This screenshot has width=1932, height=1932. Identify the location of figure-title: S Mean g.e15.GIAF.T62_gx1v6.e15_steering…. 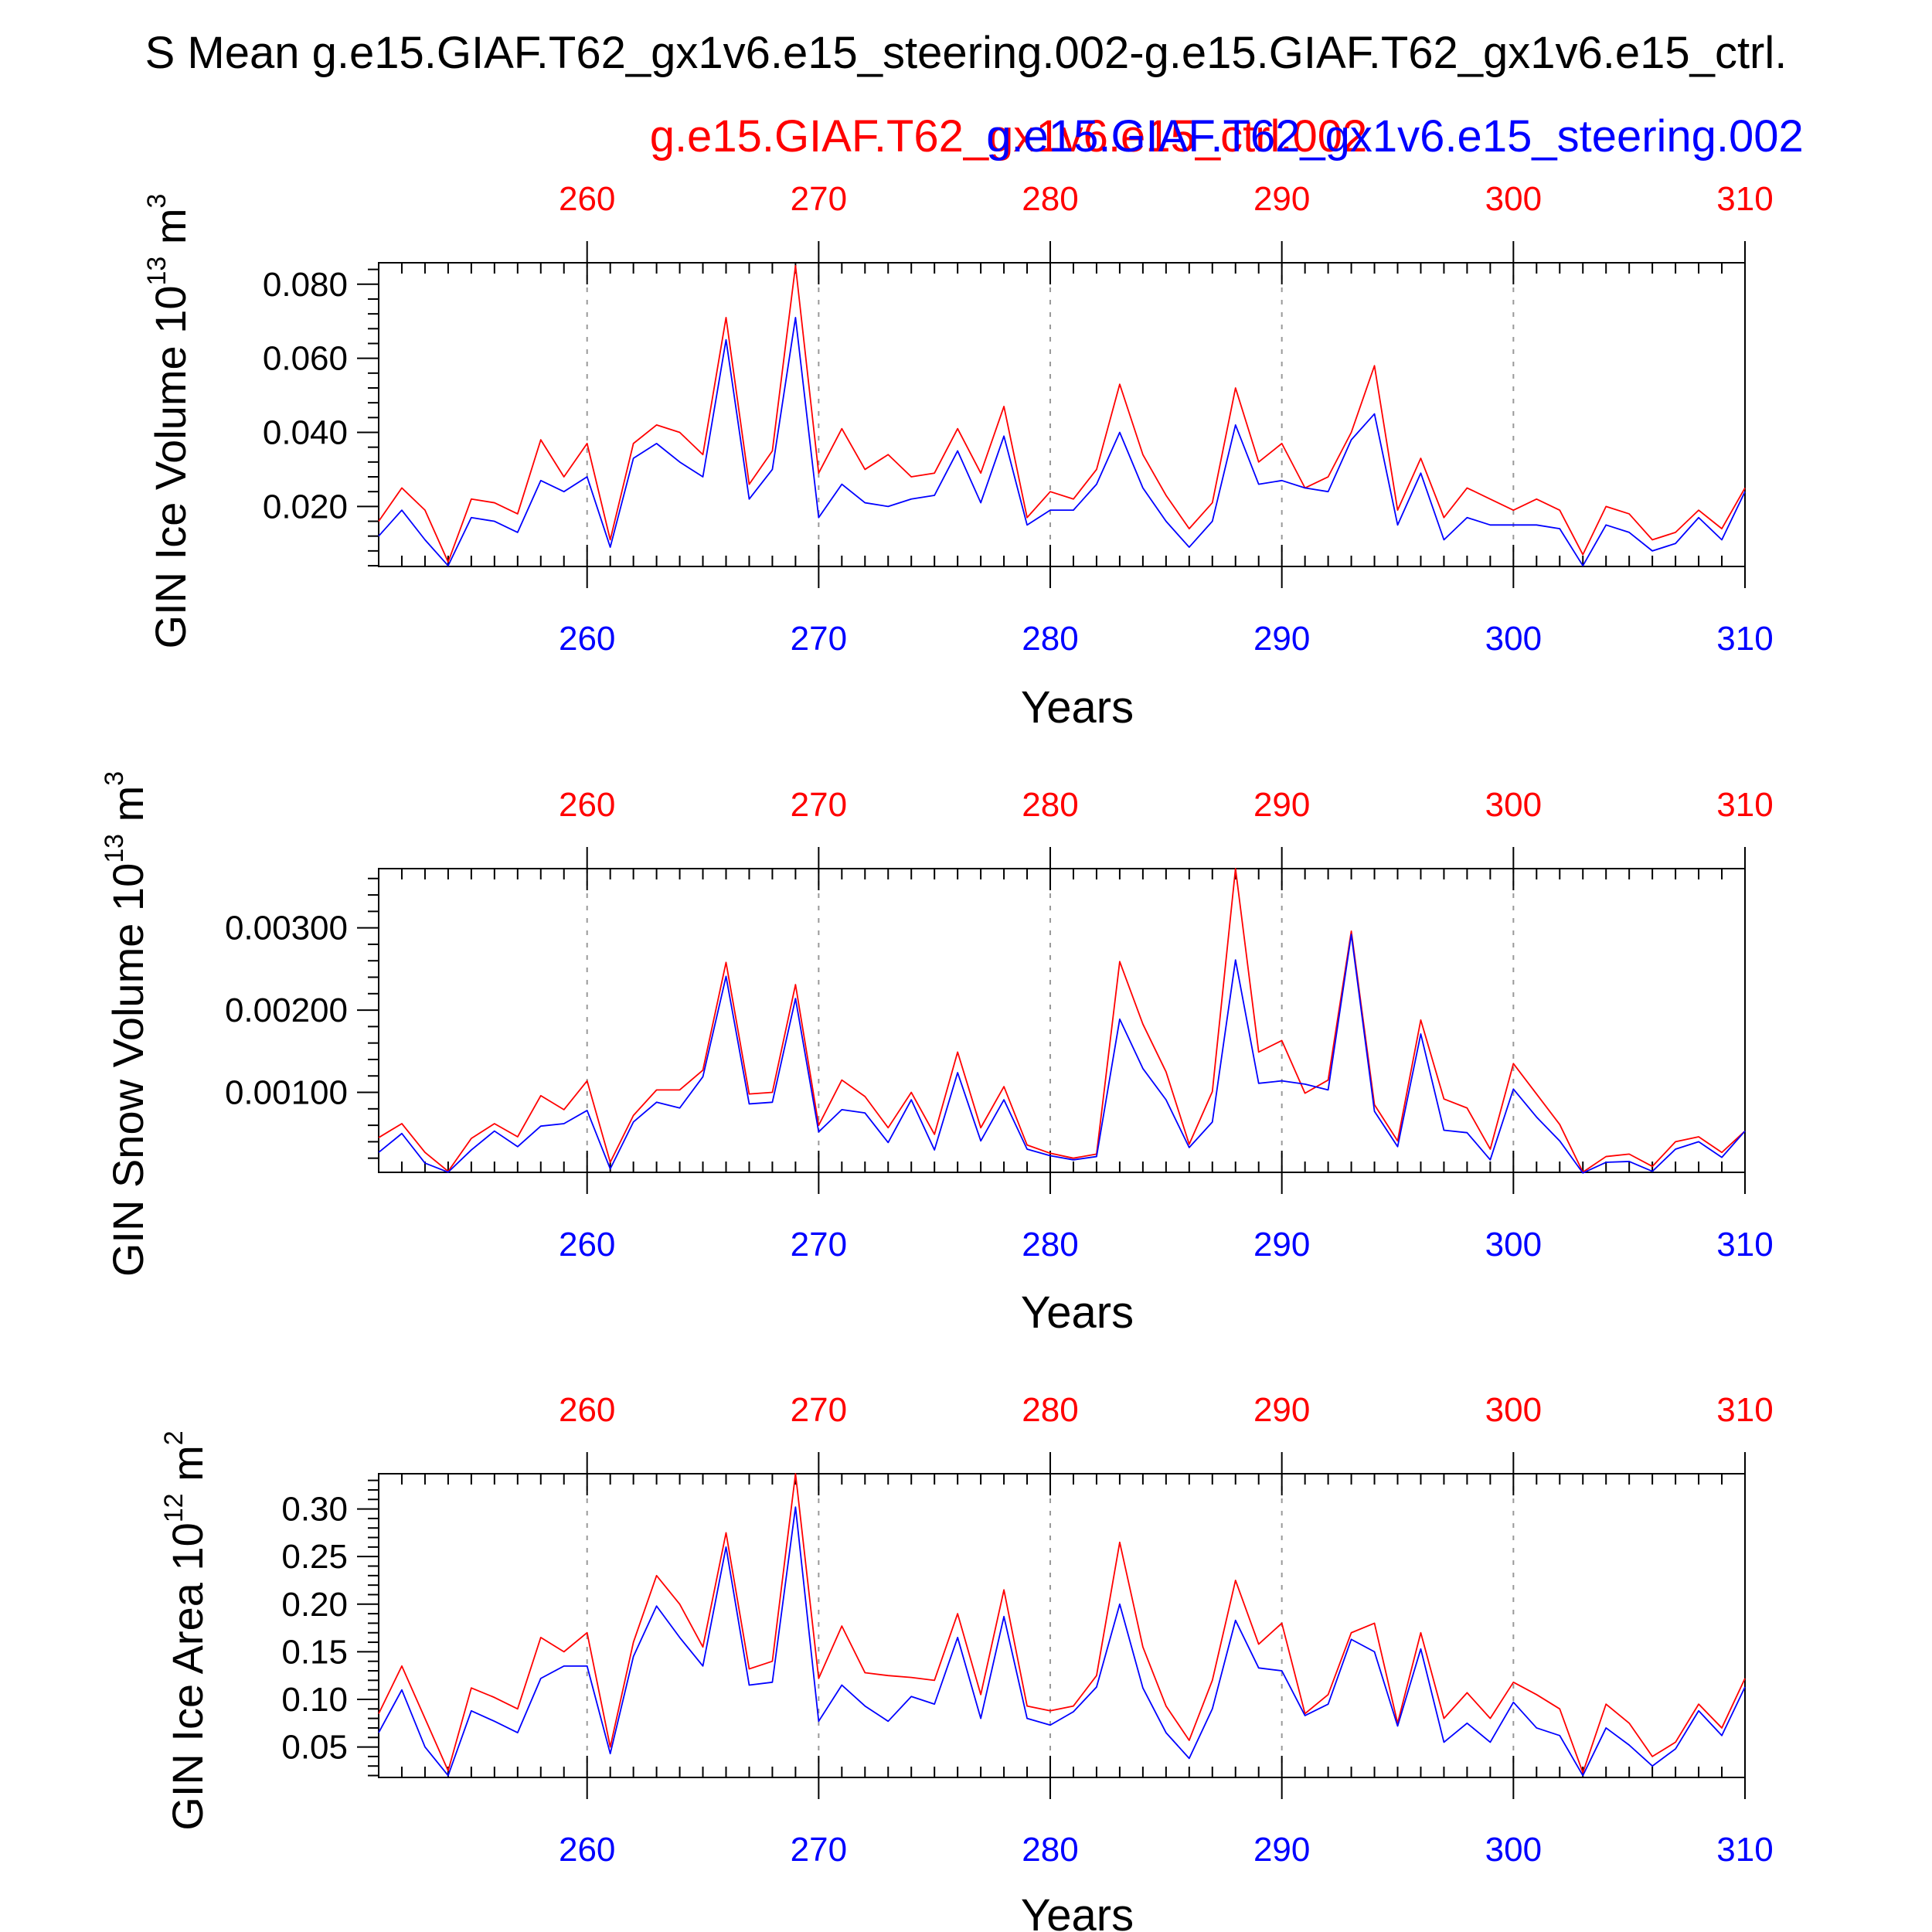
(966, 53).